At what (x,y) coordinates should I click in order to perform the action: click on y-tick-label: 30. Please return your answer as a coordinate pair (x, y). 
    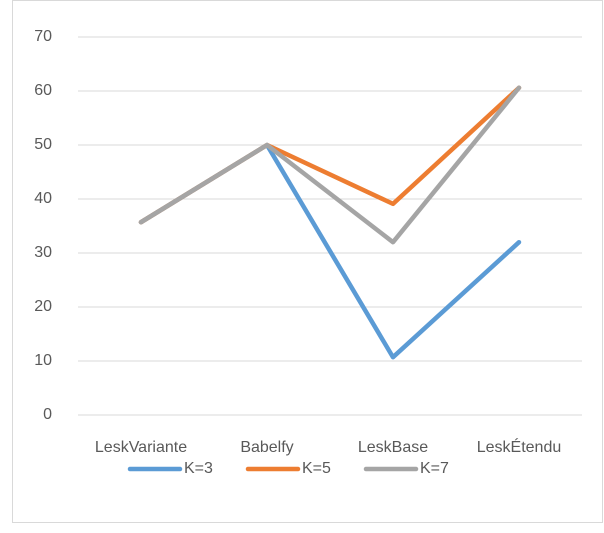
    Looking at the image, I should click on (43, 252).